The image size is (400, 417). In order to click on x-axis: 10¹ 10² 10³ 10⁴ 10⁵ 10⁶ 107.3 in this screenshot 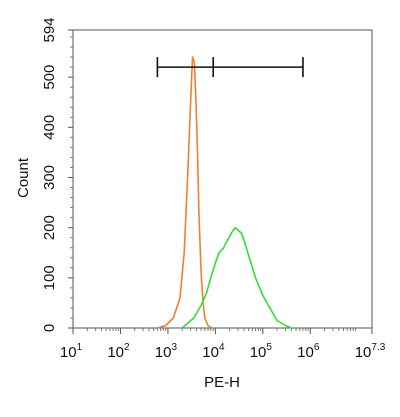, I will do `click(223, 344)`.